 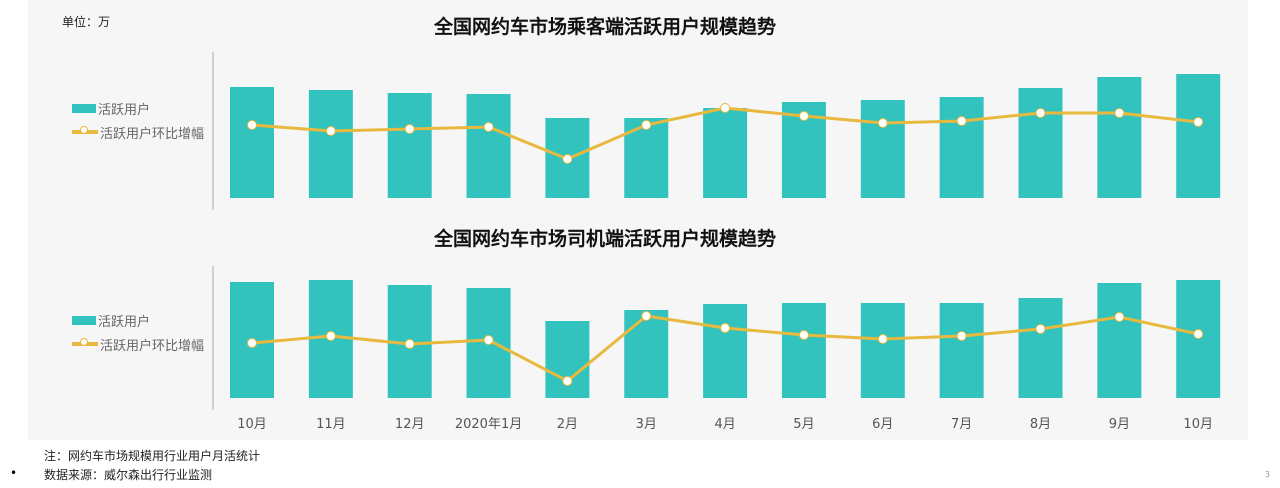 I want to click on page-number: 3, so click(x=1267, y=474).